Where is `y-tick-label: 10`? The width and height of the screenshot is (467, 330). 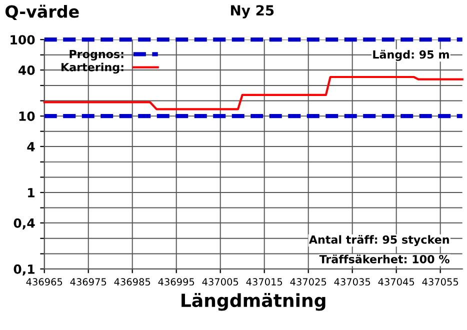 y-tick-label: 10 is located at coordinates (27, 116).